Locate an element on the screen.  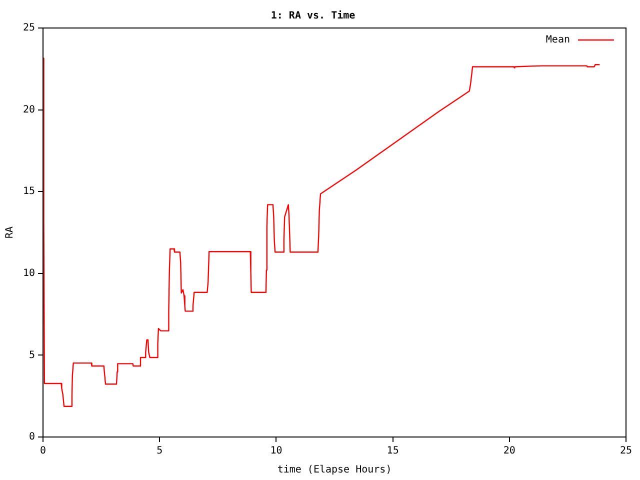
x-tick-label: 10 is located at coordinates (276, 451).